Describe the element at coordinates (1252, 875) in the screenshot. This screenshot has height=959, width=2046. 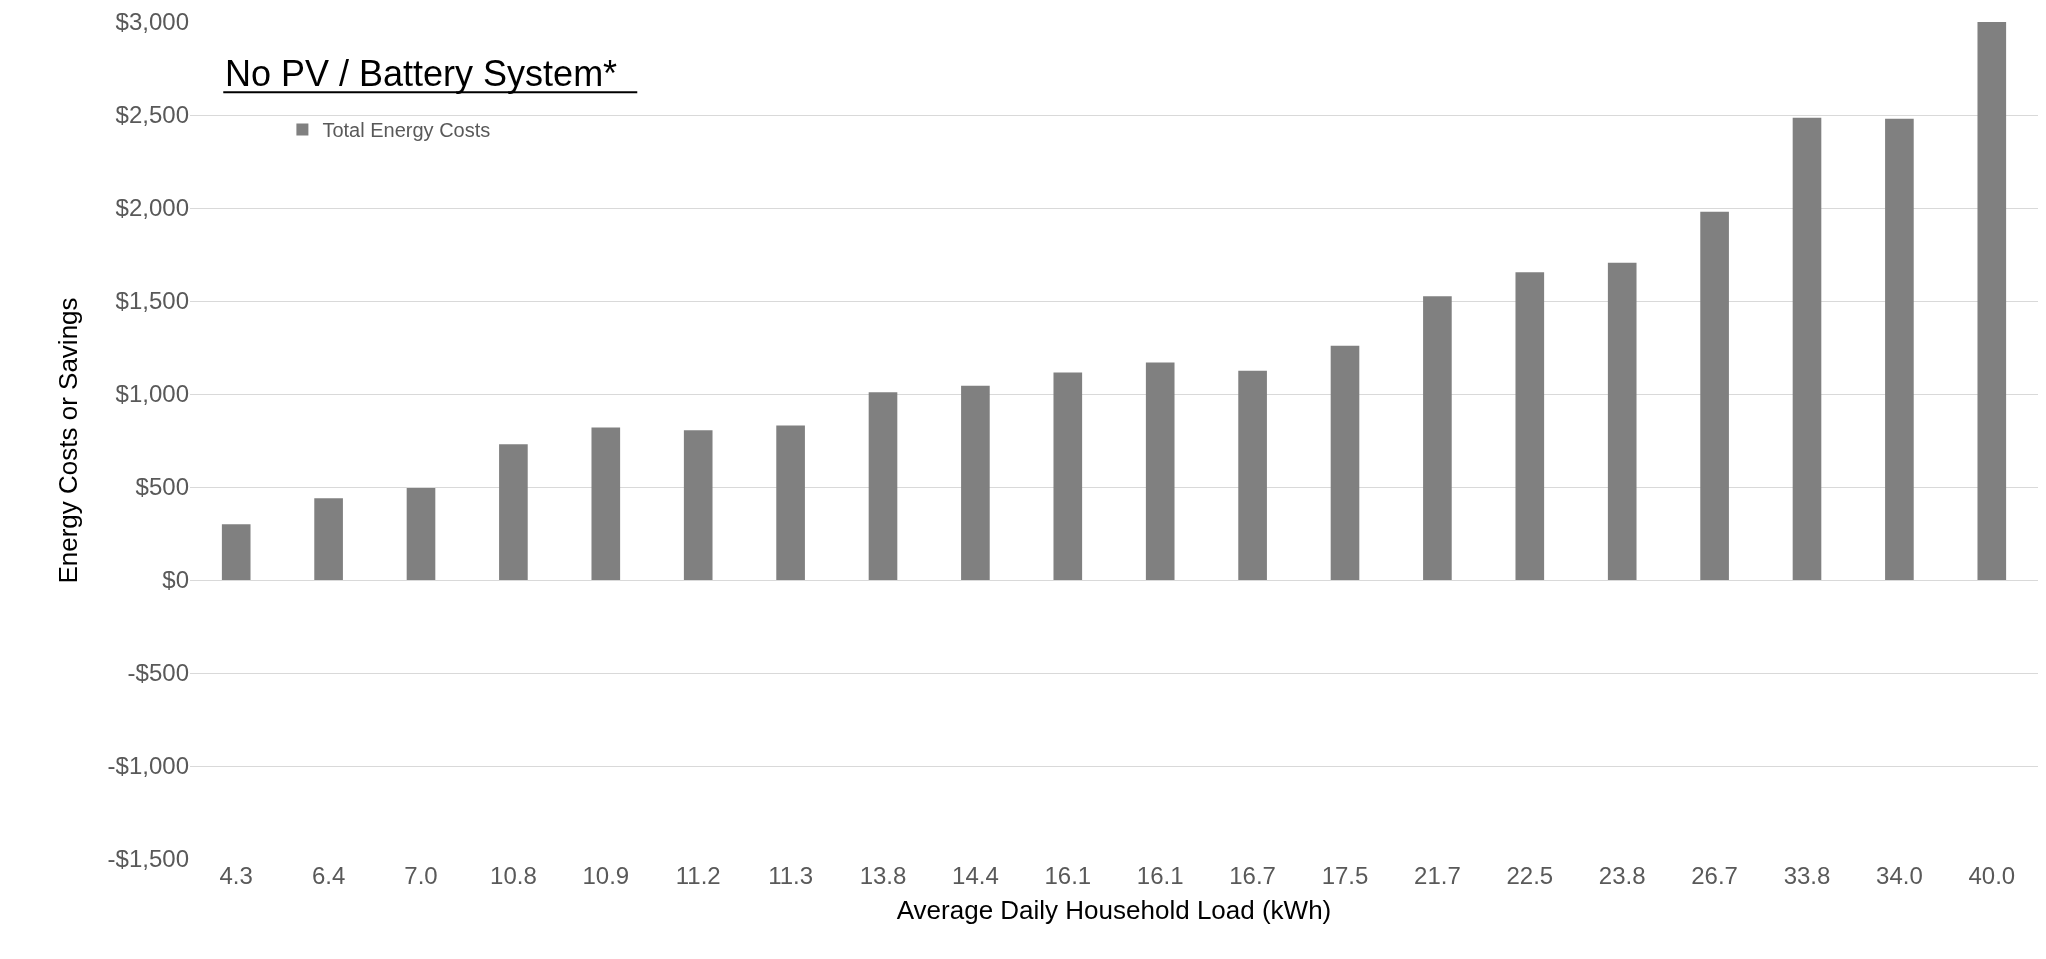
I see `x-tick-label: 16.7` at that location.